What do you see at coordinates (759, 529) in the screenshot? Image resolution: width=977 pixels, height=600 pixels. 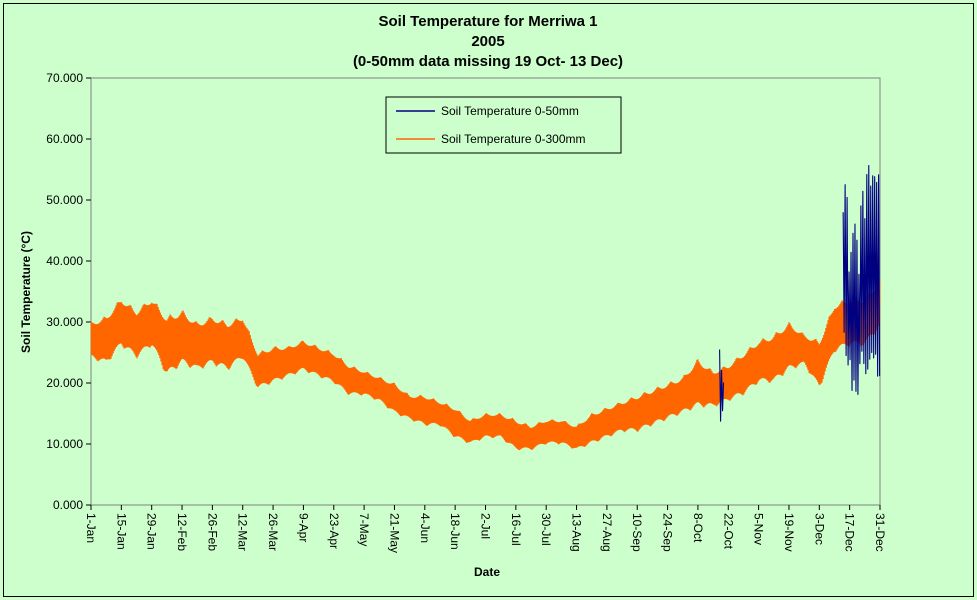 I see `x-tick-label: 5-Nov` at bounding box center [759, 529].